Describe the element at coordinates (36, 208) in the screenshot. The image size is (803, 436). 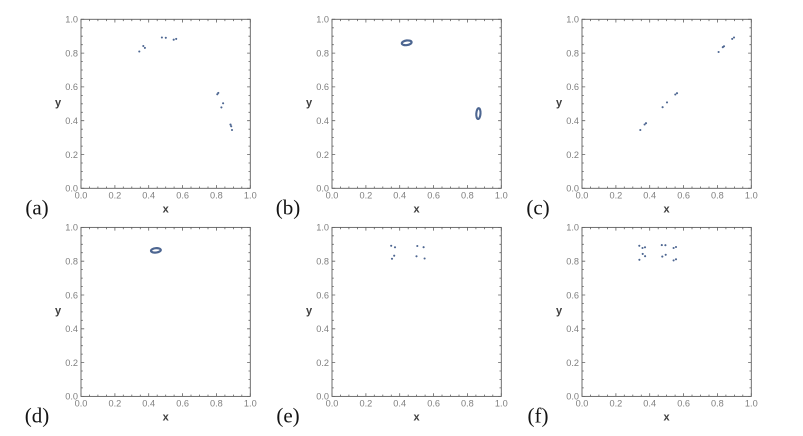
I see `svg-text: (a)` at that location.